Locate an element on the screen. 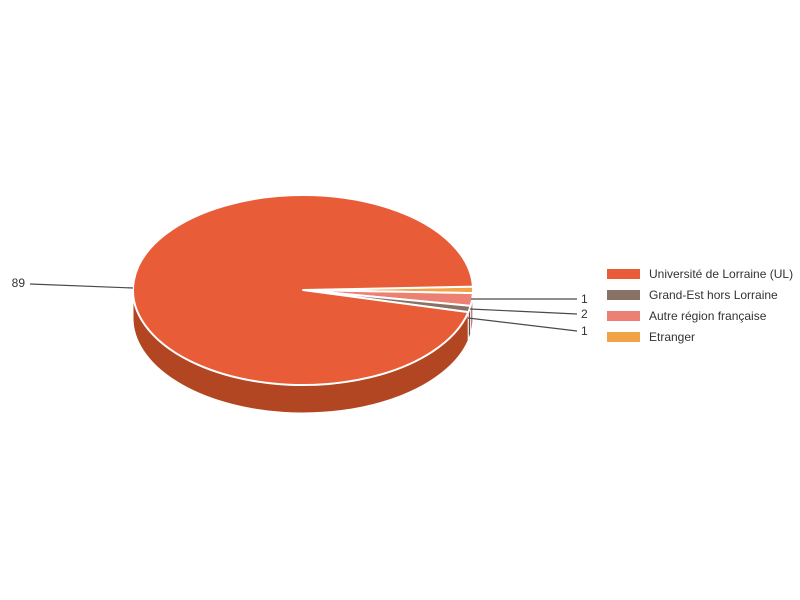 The image size is (800, 600). legend-item-grand-est-hors-lorraine: Grand-Est hors Lorraine is located at coordinates (700, 294).